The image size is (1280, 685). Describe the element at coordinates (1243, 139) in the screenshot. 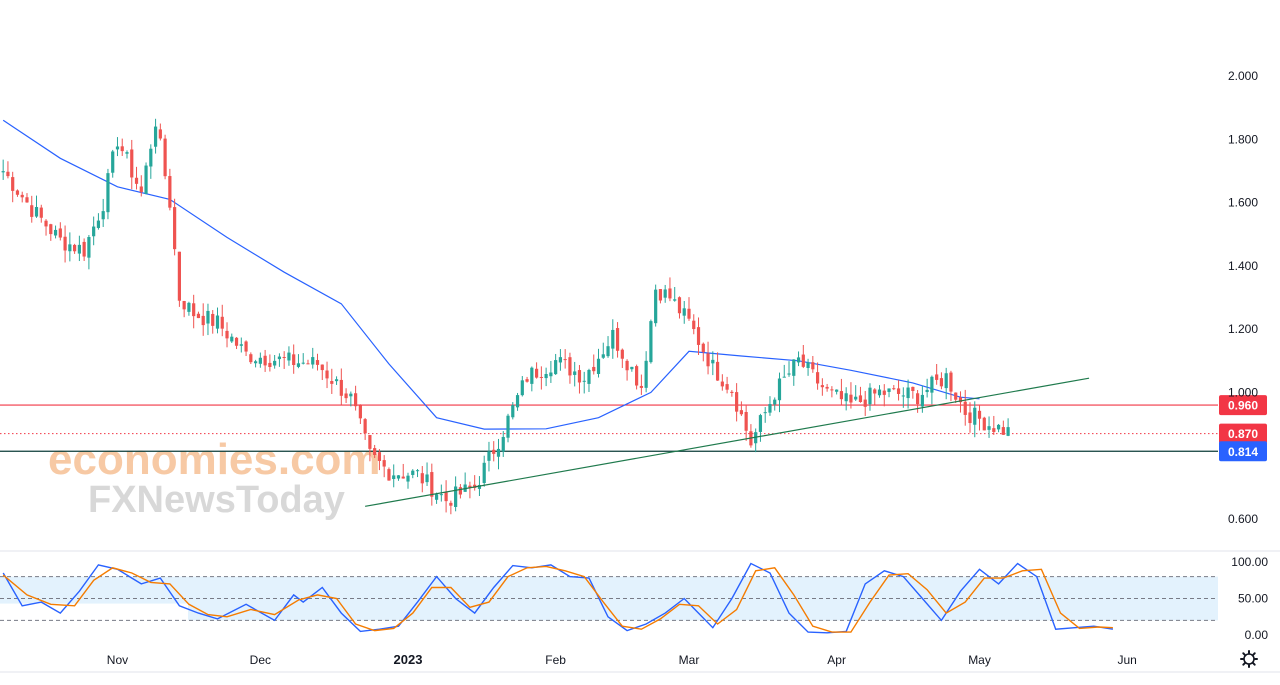

I see `price-tick-1: 1.800` at that location.